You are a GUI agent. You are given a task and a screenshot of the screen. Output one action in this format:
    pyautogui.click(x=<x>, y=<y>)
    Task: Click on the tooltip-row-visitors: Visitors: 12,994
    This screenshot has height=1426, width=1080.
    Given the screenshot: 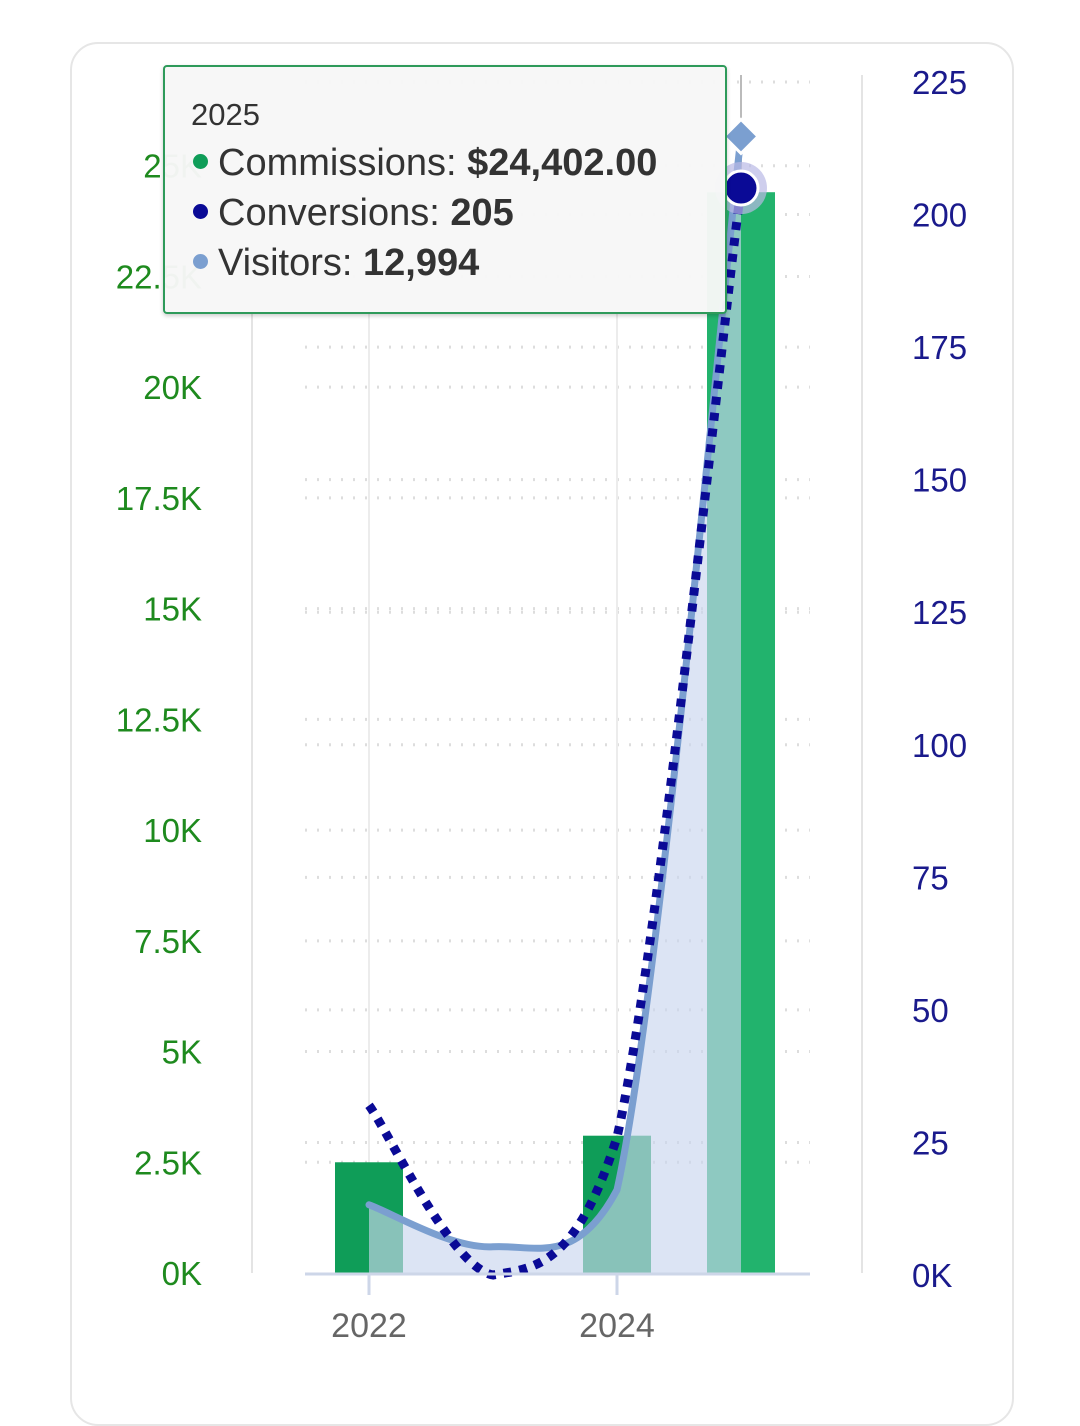 What is the action you would take?
    pyautogui.click(x=336, y=263)
    